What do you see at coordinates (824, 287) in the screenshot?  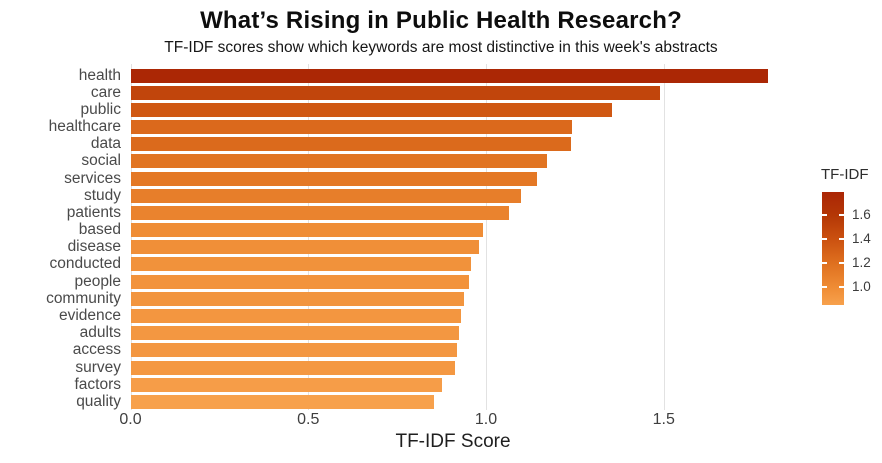 I see `legend-tick-dash-1.0-left` at bounding box center [824, 287].